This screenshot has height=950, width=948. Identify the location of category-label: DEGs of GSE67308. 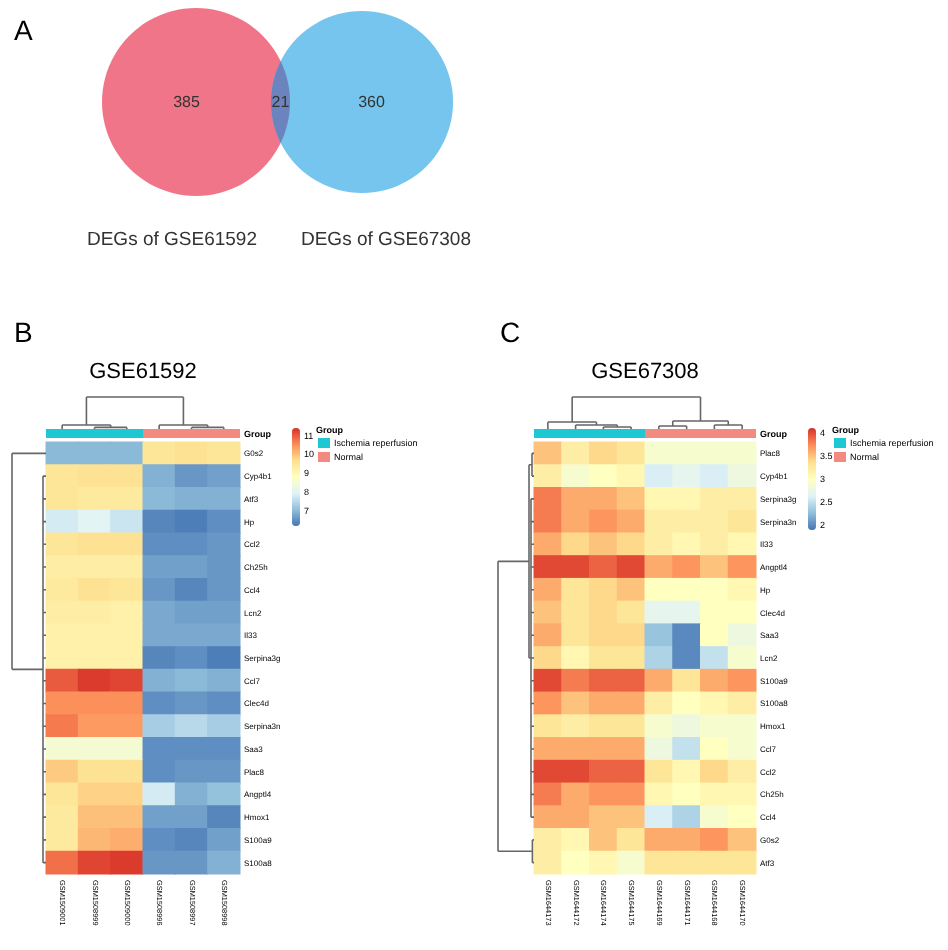
(386, 240).